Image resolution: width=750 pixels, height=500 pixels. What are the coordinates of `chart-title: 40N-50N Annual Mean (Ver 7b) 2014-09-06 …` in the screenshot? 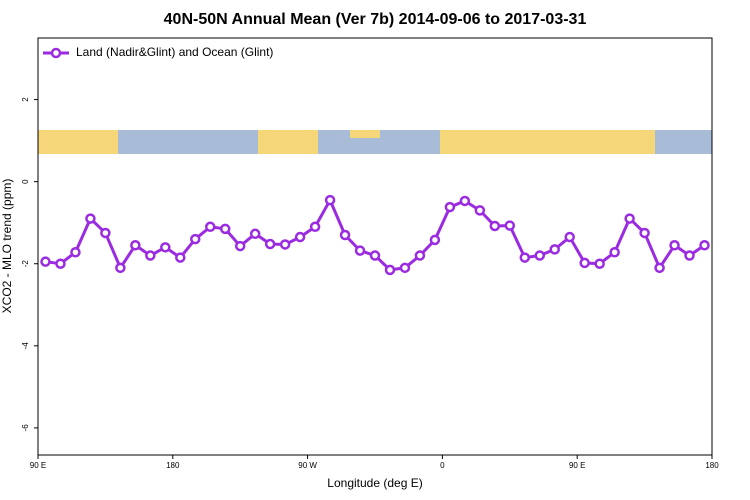 It's located at (375, 19).